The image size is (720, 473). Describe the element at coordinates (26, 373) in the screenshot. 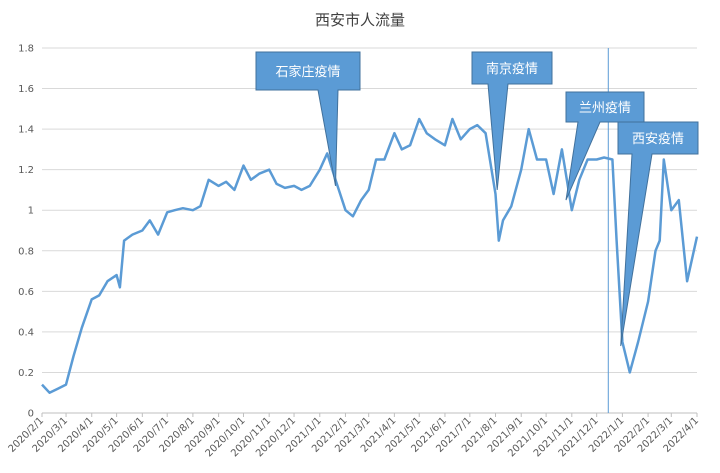

I see `y-tick-label: 0.2` at that location.